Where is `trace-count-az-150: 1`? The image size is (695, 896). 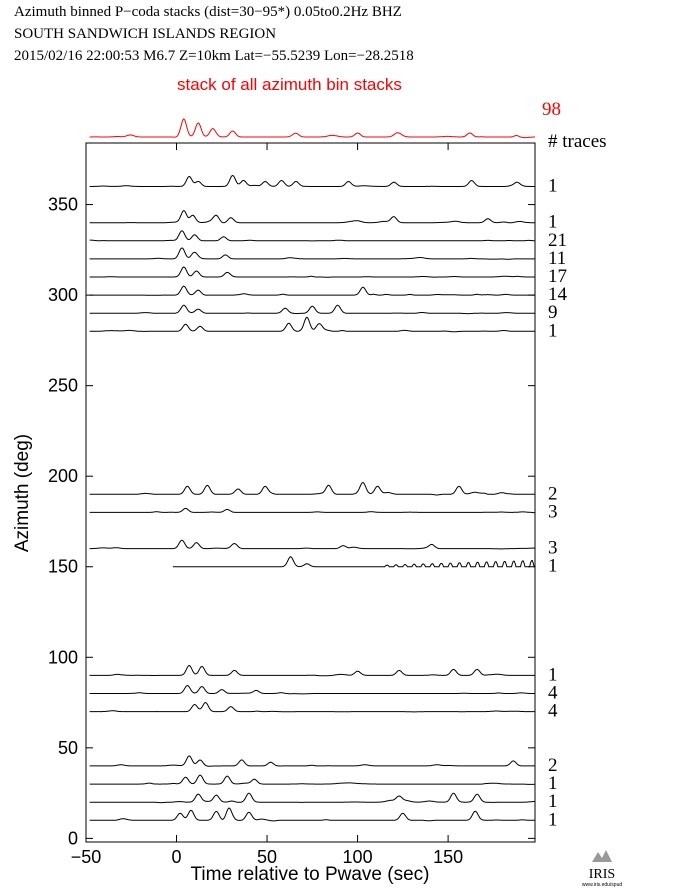
trace-count-az-150: 1 is located at coordinates (553, 566).